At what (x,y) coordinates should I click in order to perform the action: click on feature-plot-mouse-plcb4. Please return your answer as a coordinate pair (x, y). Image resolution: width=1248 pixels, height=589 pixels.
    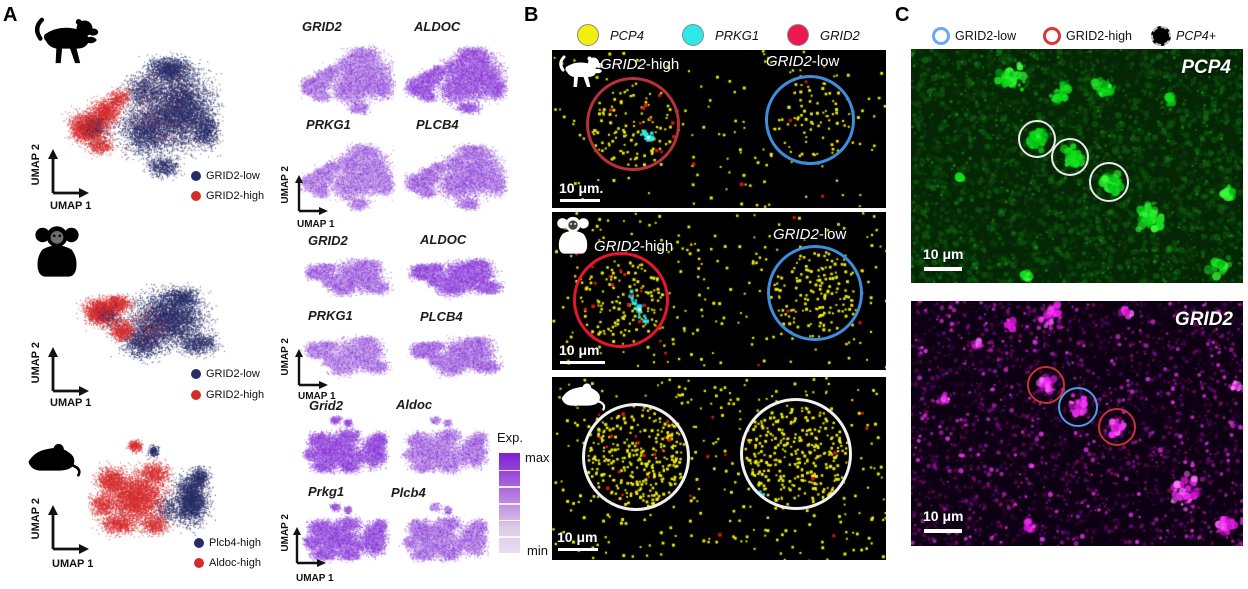
    Looking at the image, I should click on (442, 537).